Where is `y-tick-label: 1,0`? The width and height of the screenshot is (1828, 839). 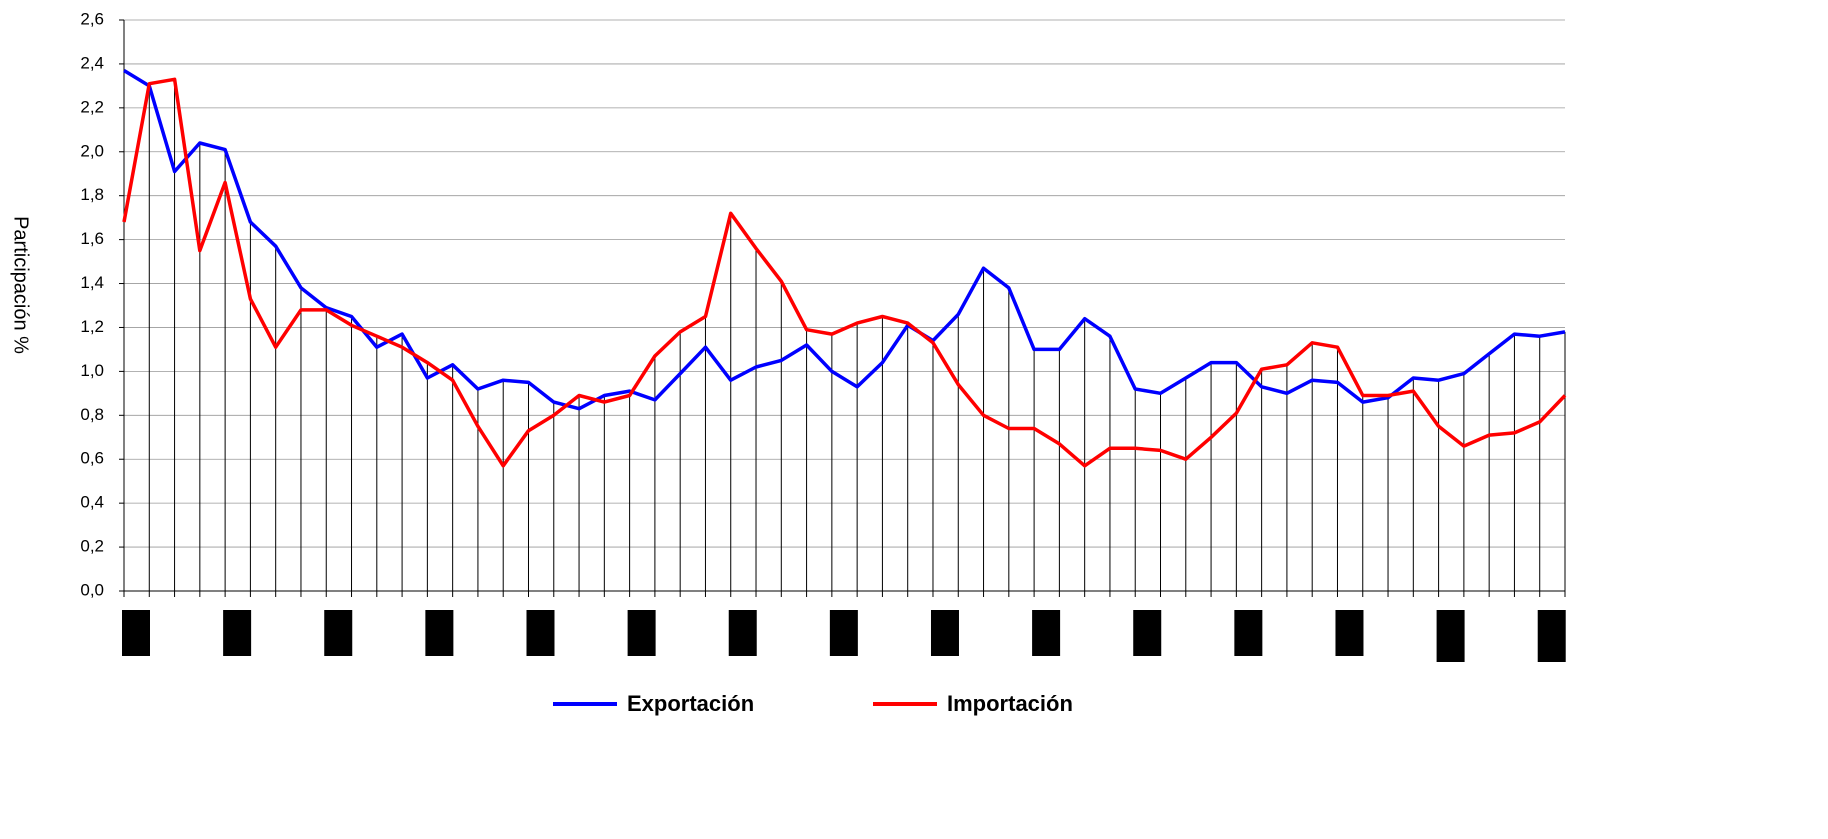
y-tick-label: 1,0 is located at coordinates (92, 370).